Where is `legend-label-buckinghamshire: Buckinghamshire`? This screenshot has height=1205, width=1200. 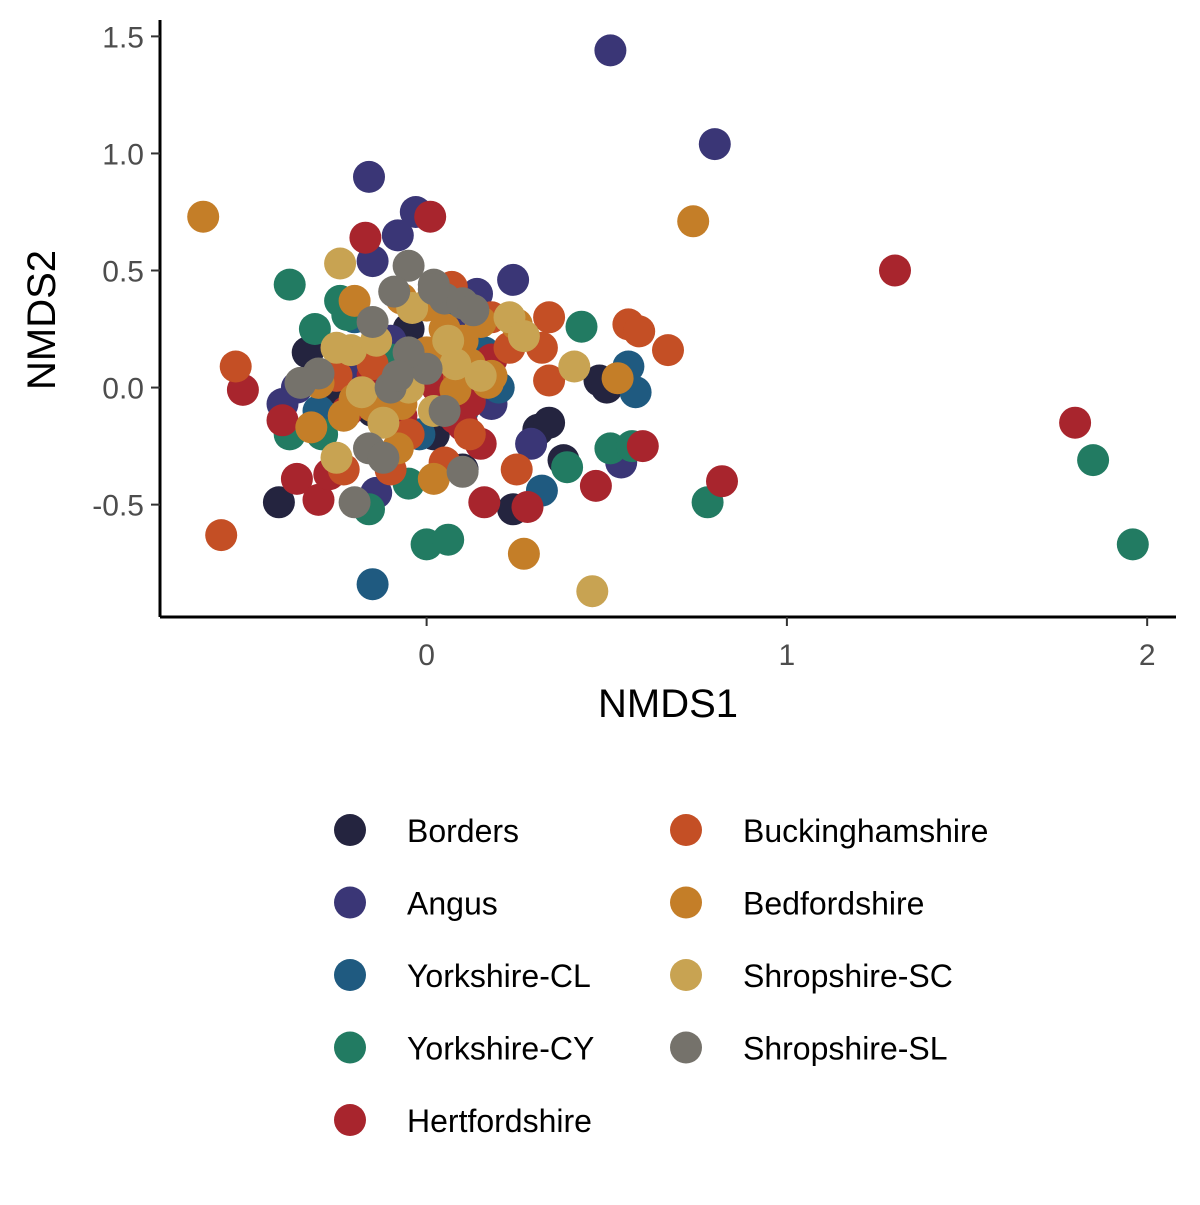
legend-label-buckinghamshire: Buckinghamshire is located at coordinates (865, 831).